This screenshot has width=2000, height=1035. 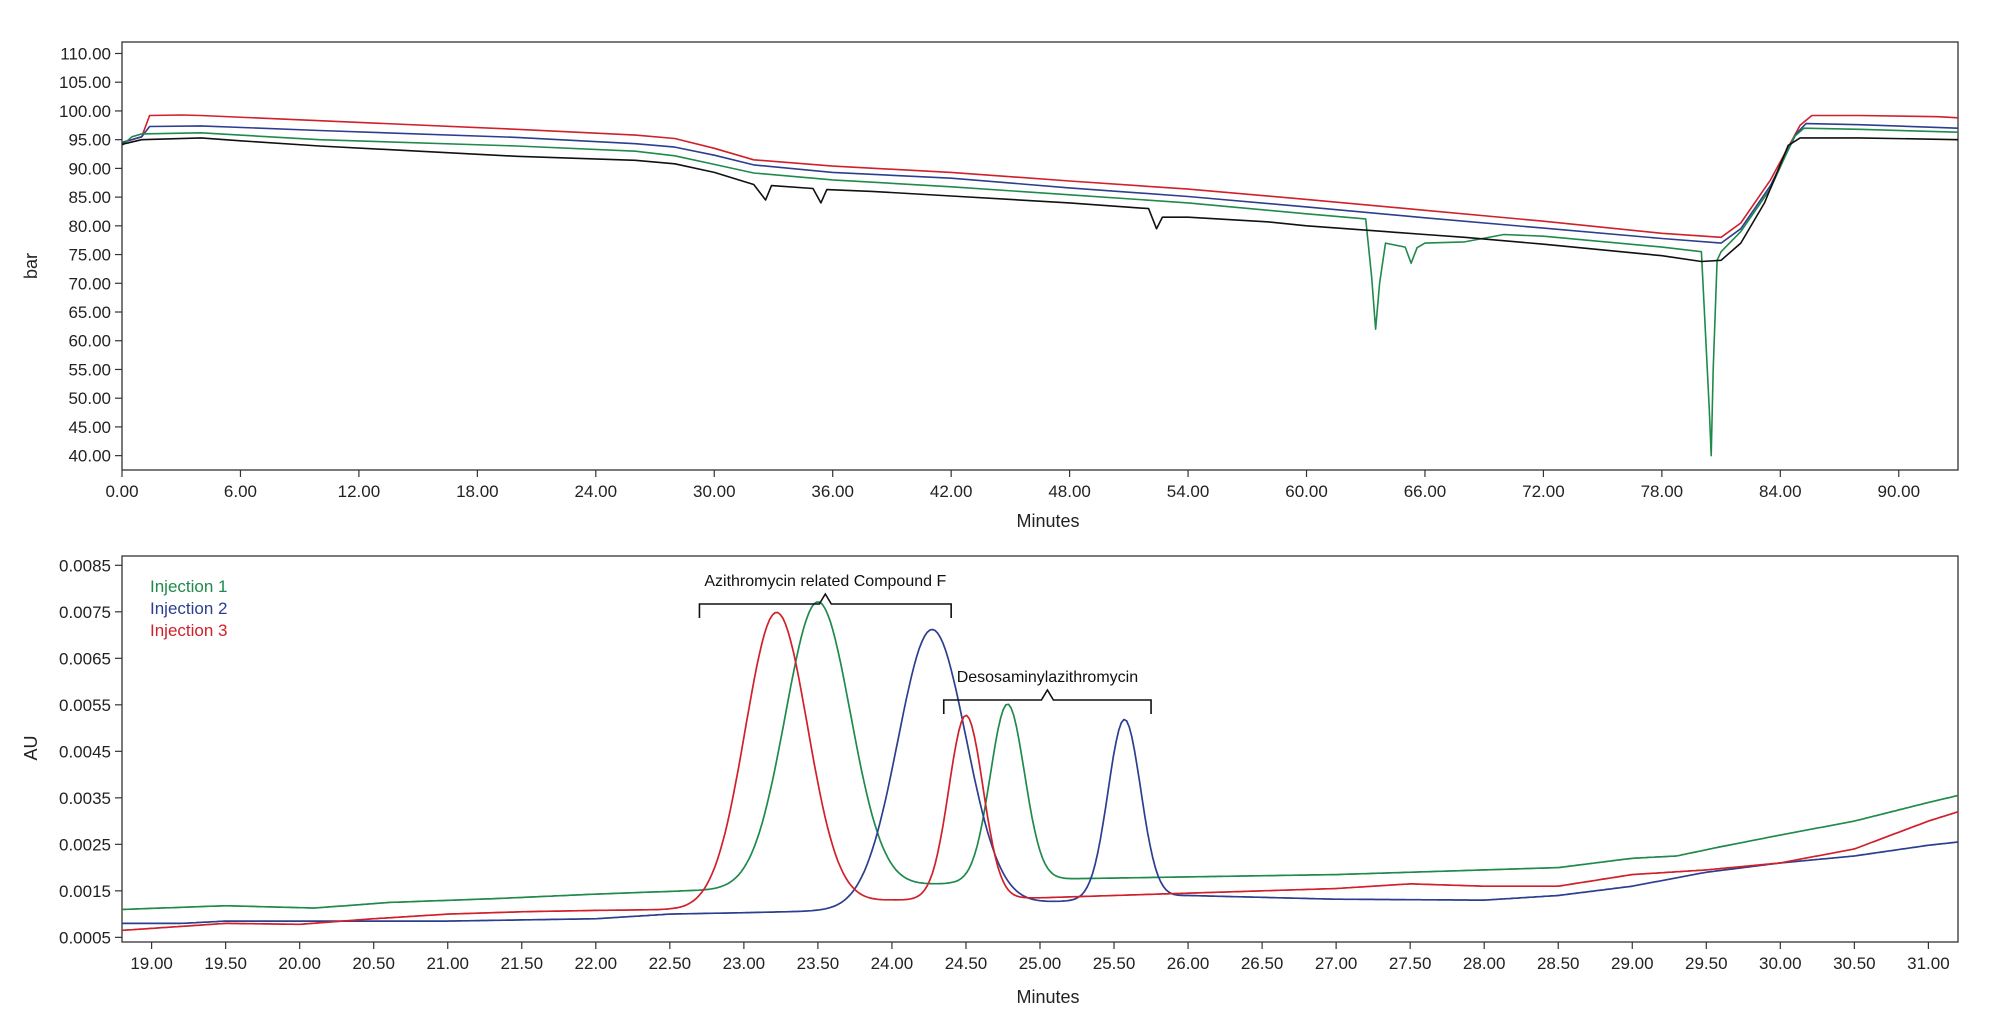 What do you see at coordinates (1780, 491) in the screenshot?
I see `pressure-x-tick-label: 84.00` at bounding box center [1780, 491].